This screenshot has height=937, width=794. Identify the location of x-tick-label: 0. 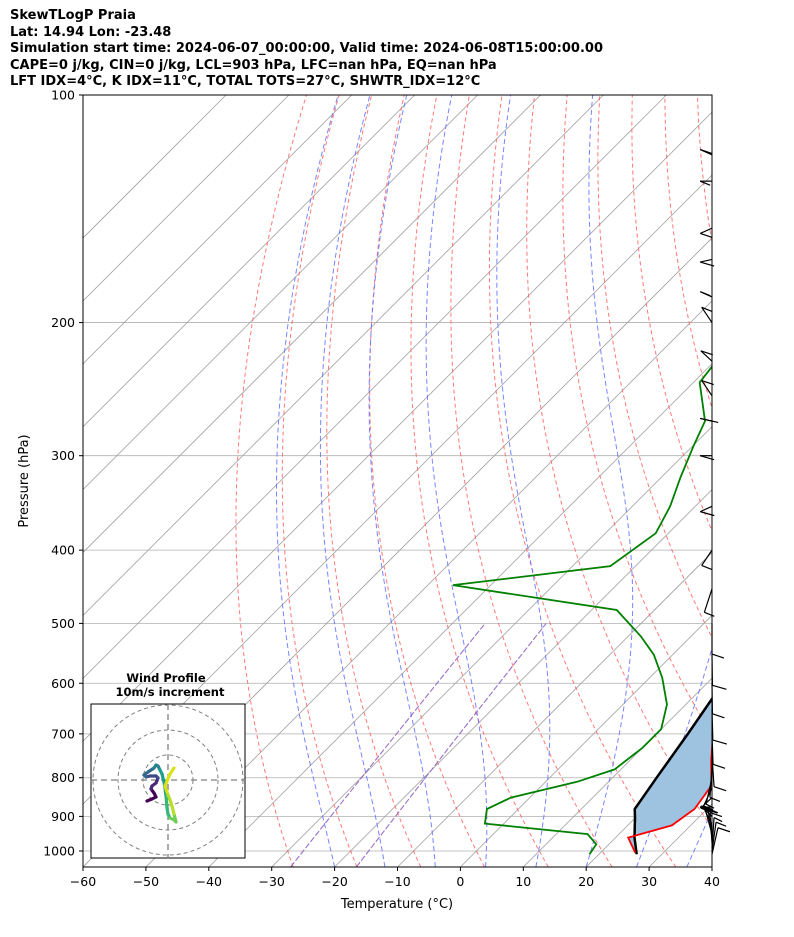
(460, 881).